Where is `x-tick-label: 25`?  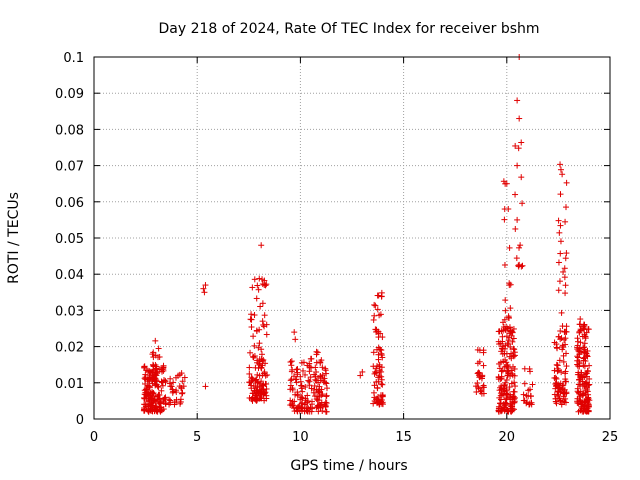 x-tick-label: 25 is located at coordinates (610, 437).